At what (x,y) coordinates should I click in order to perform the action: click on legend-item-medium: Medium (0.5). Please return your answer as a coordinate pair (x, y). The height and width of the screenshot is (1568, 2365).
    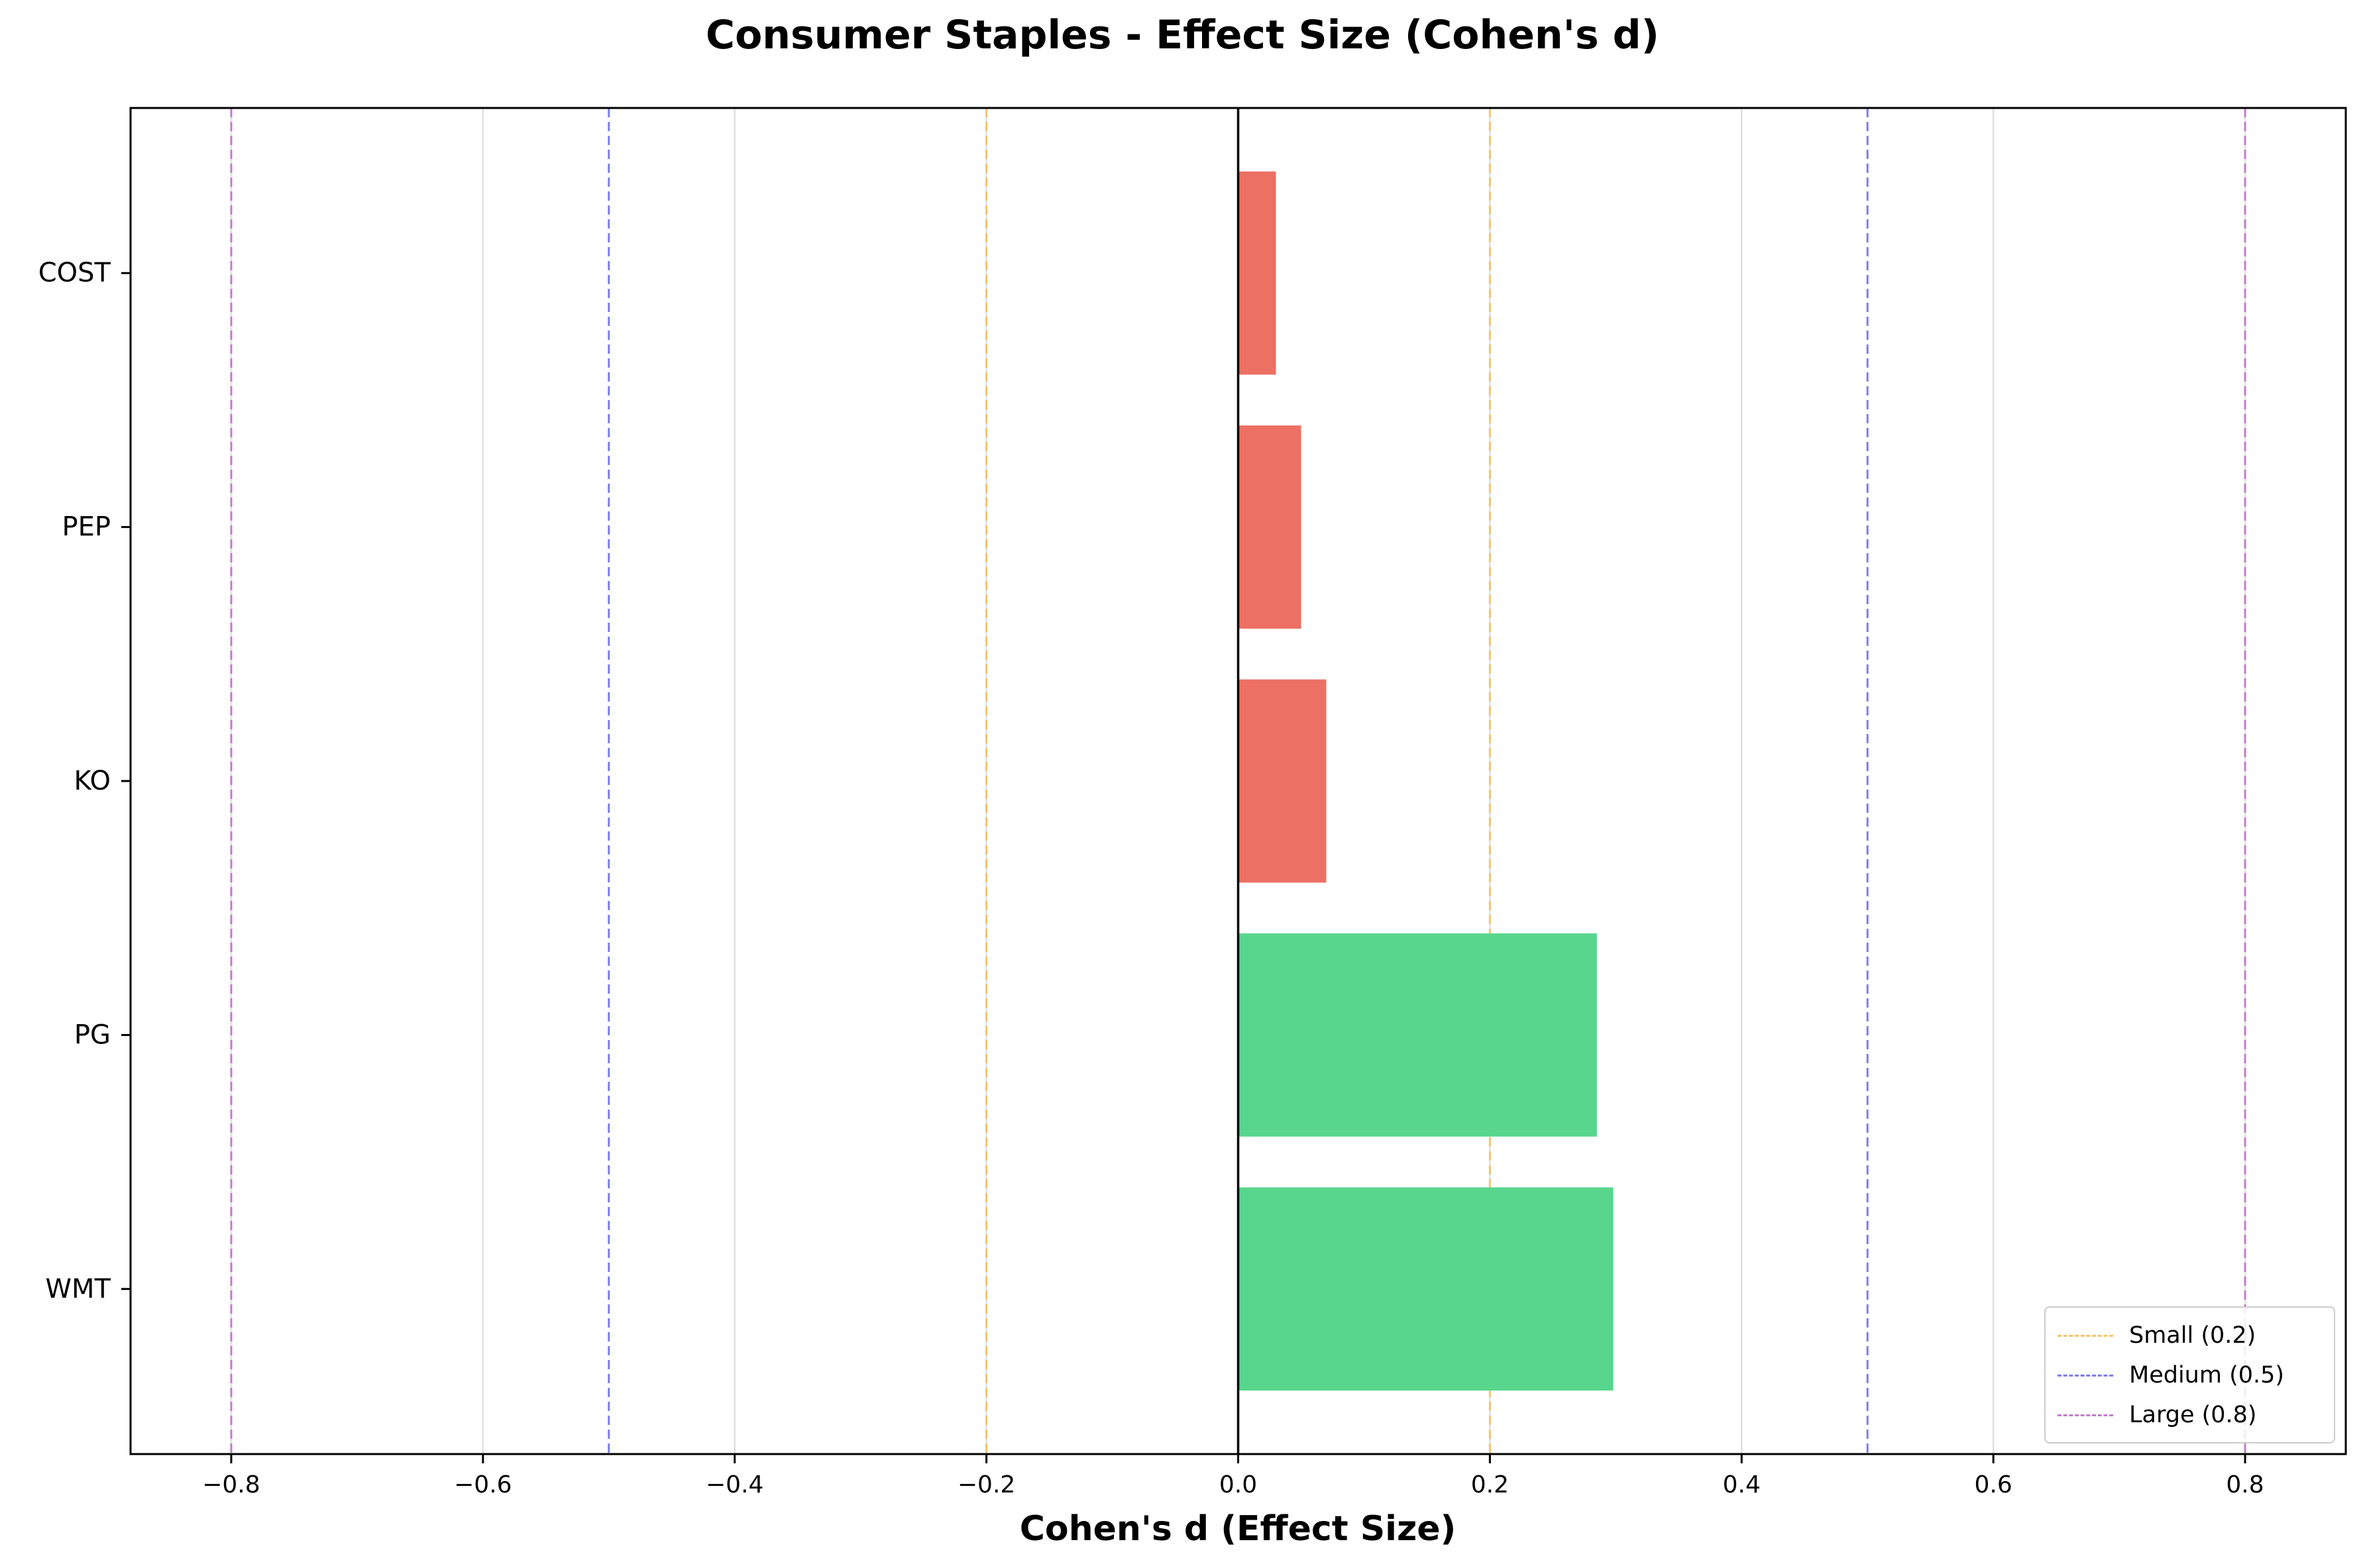
    Looking at the image, I should click on (2190, 1375).